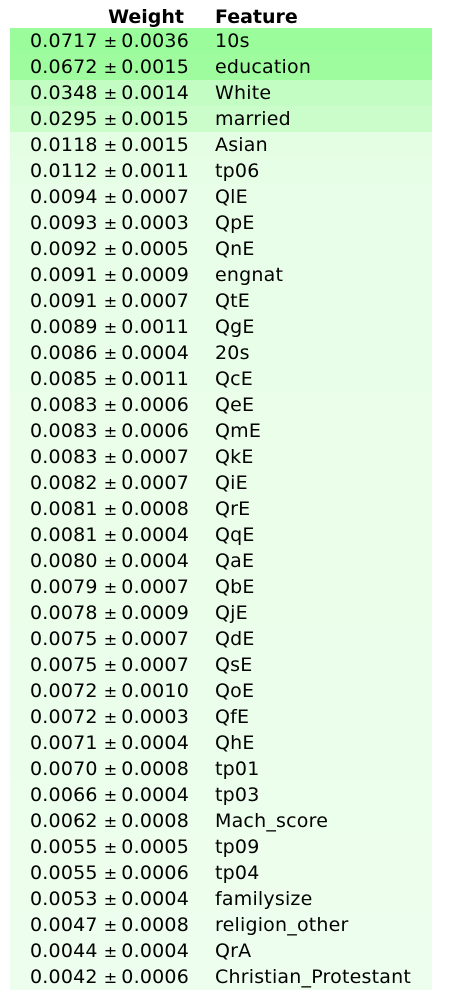 The image size is (455, 990). I want to click on table-header: Weight Feature, so click(221, 14).